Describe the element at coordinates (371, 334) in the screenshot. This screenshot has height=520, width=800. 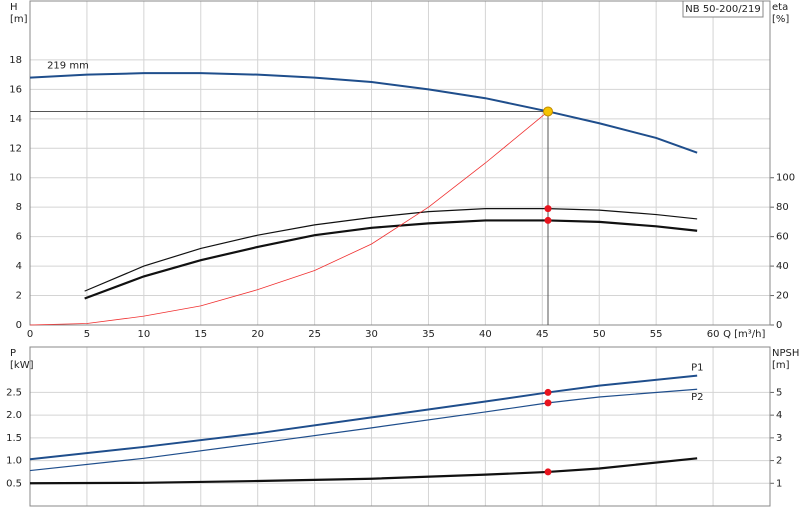
I see `x-tick-label: 30` at that location.